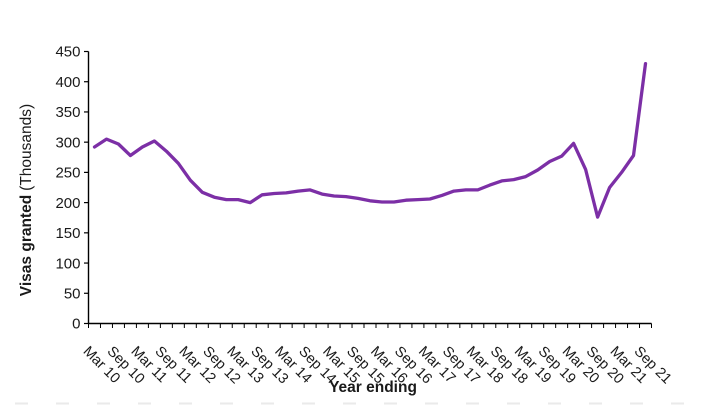 This screenshot has width=721, height=407. Describe the element at coordinates (67, 263) in the screenshot. I see `y-tick-label: 100` at that location.